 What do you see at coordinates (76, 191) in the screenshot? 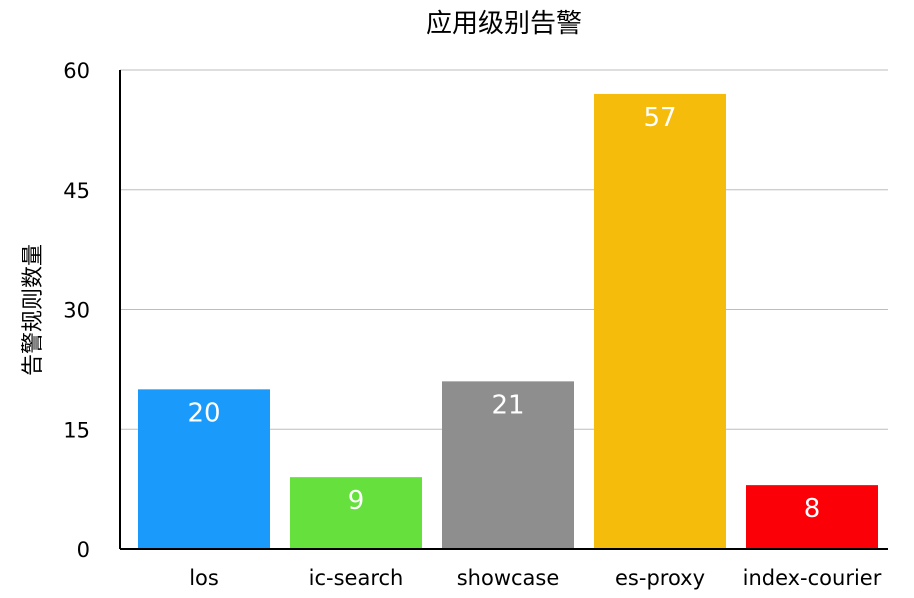
I see `y-tick-label: 45` at bounding box center [76, 191].